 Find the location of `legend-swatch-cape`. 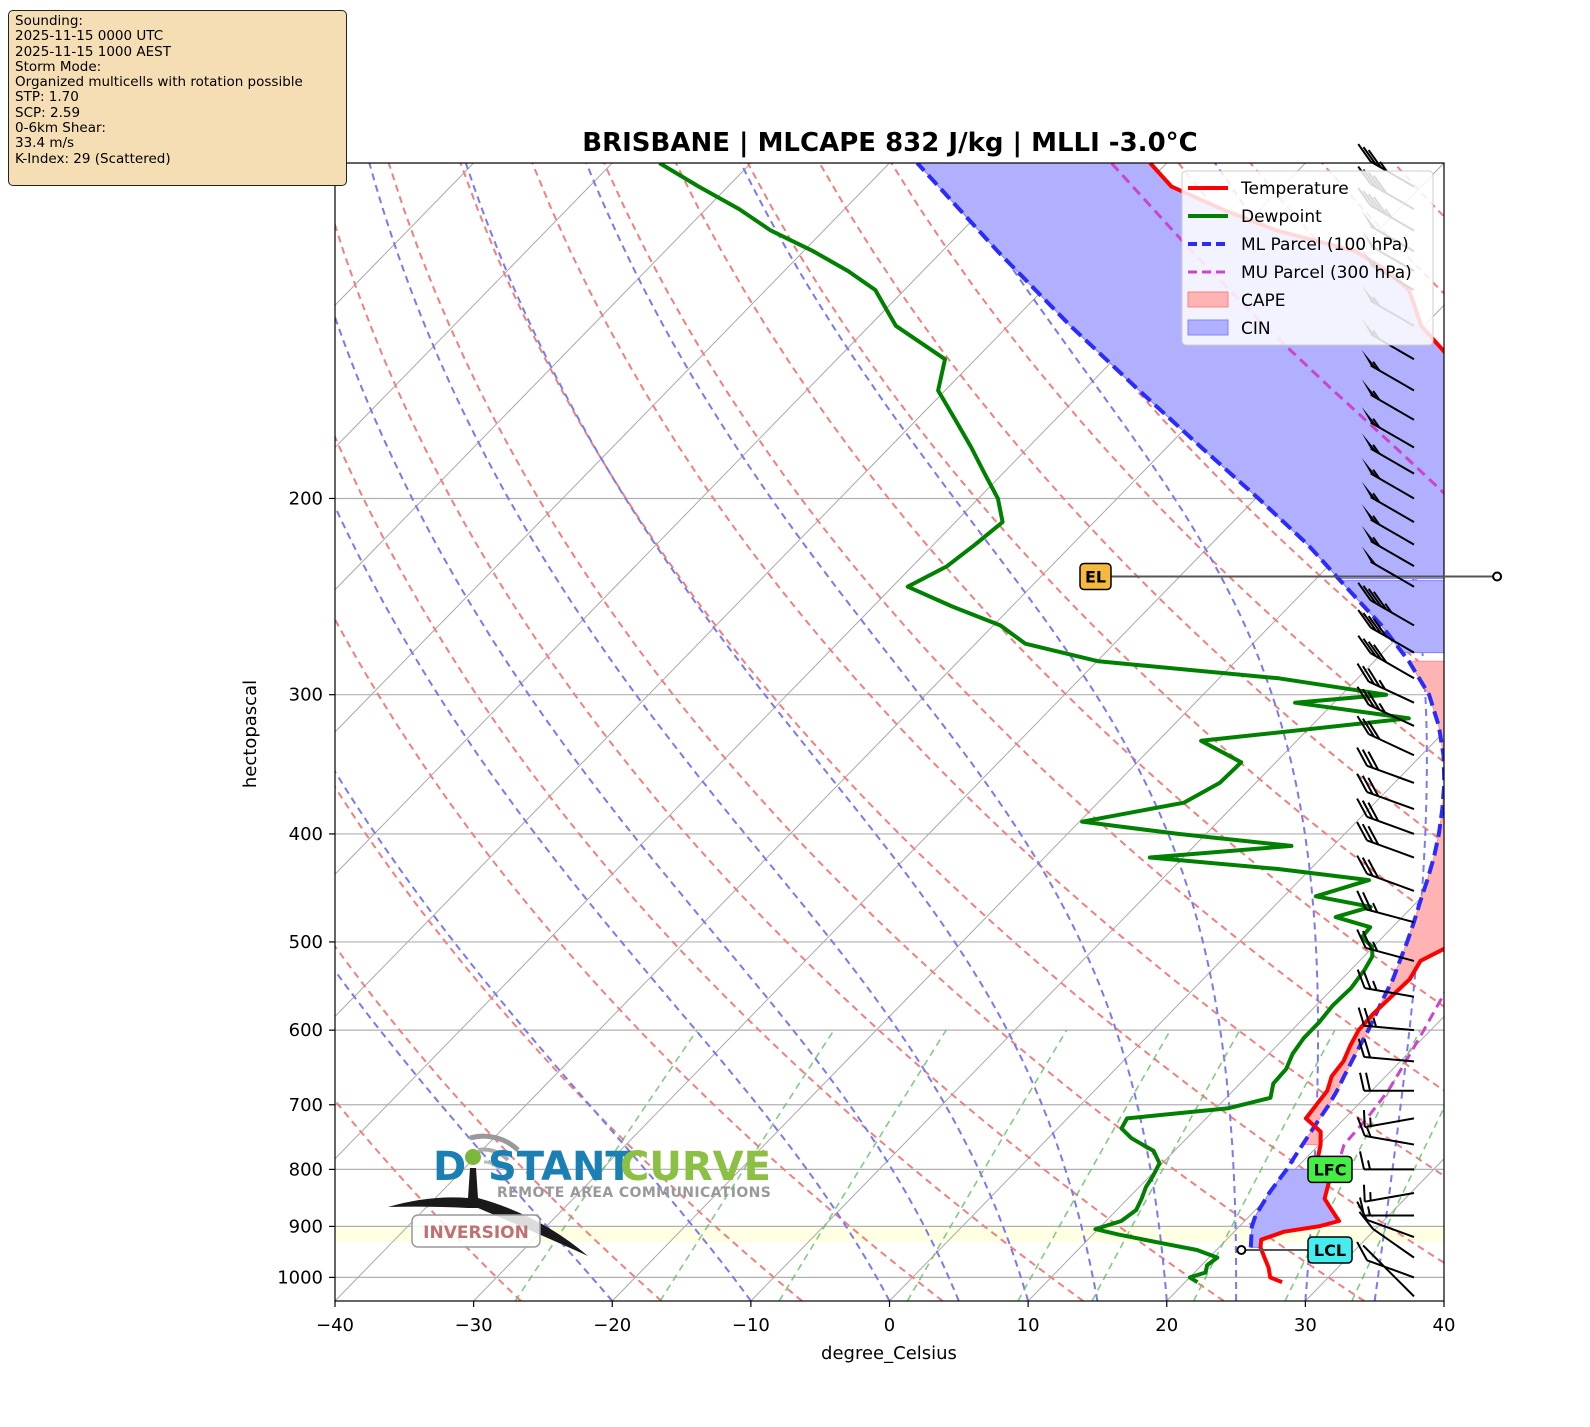

legend-swatch-cape is located at coordinates (1208, 299).